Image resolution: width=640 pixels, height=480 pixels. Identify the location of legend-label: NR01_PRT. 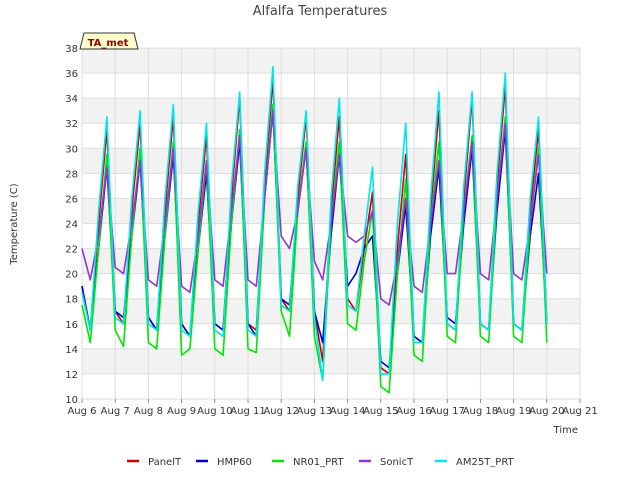
(318, 462).